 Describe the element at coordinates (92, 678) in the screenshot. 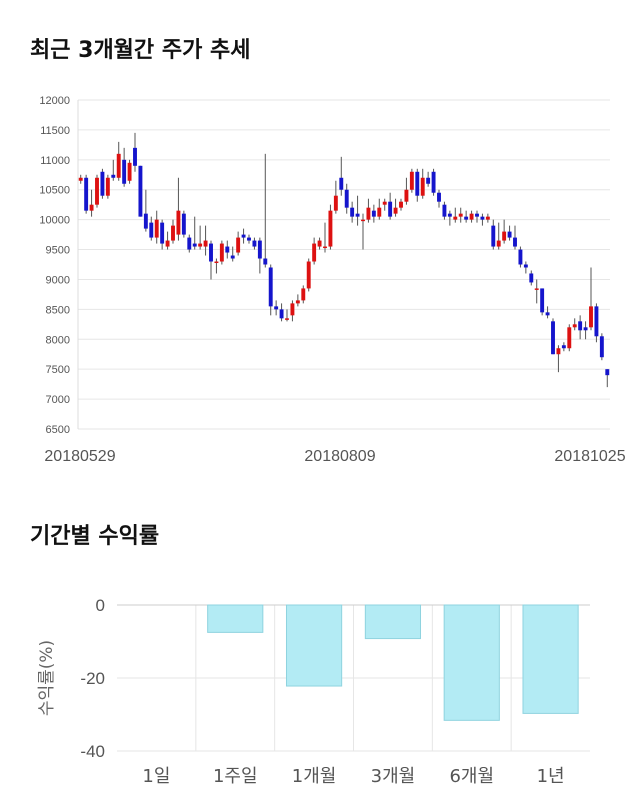

I see `y-tick-label: -20` at that location.